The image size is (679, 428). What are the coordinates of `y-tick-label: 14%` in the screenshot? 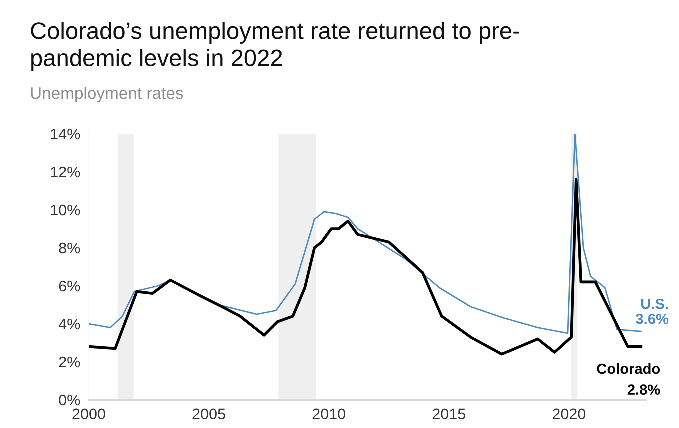 It's located at (65, 134).